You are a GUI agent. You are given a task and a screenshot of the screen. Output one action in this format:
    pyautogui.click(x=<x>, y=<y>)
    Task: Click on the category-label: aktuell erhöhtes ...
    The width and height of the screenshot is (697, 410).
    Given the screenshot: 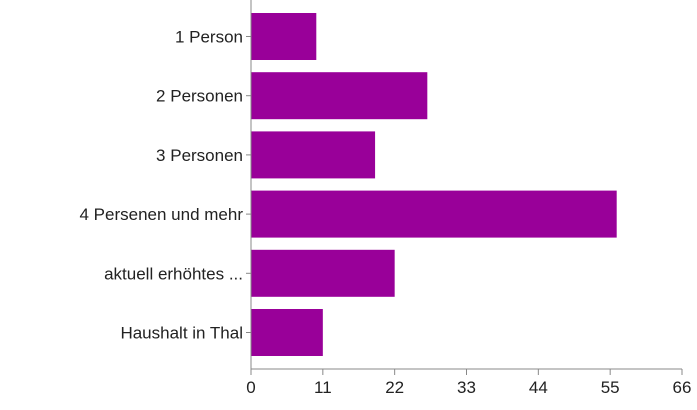 What is the action you would take?
    pyautogui.click(x=173, y=273)
    